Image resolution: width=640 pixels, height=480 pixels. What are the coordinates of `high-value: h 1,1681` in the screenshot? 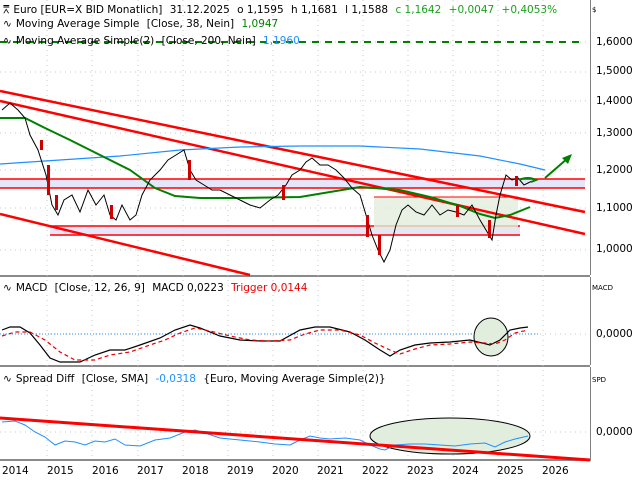 It's located at (314, 10).